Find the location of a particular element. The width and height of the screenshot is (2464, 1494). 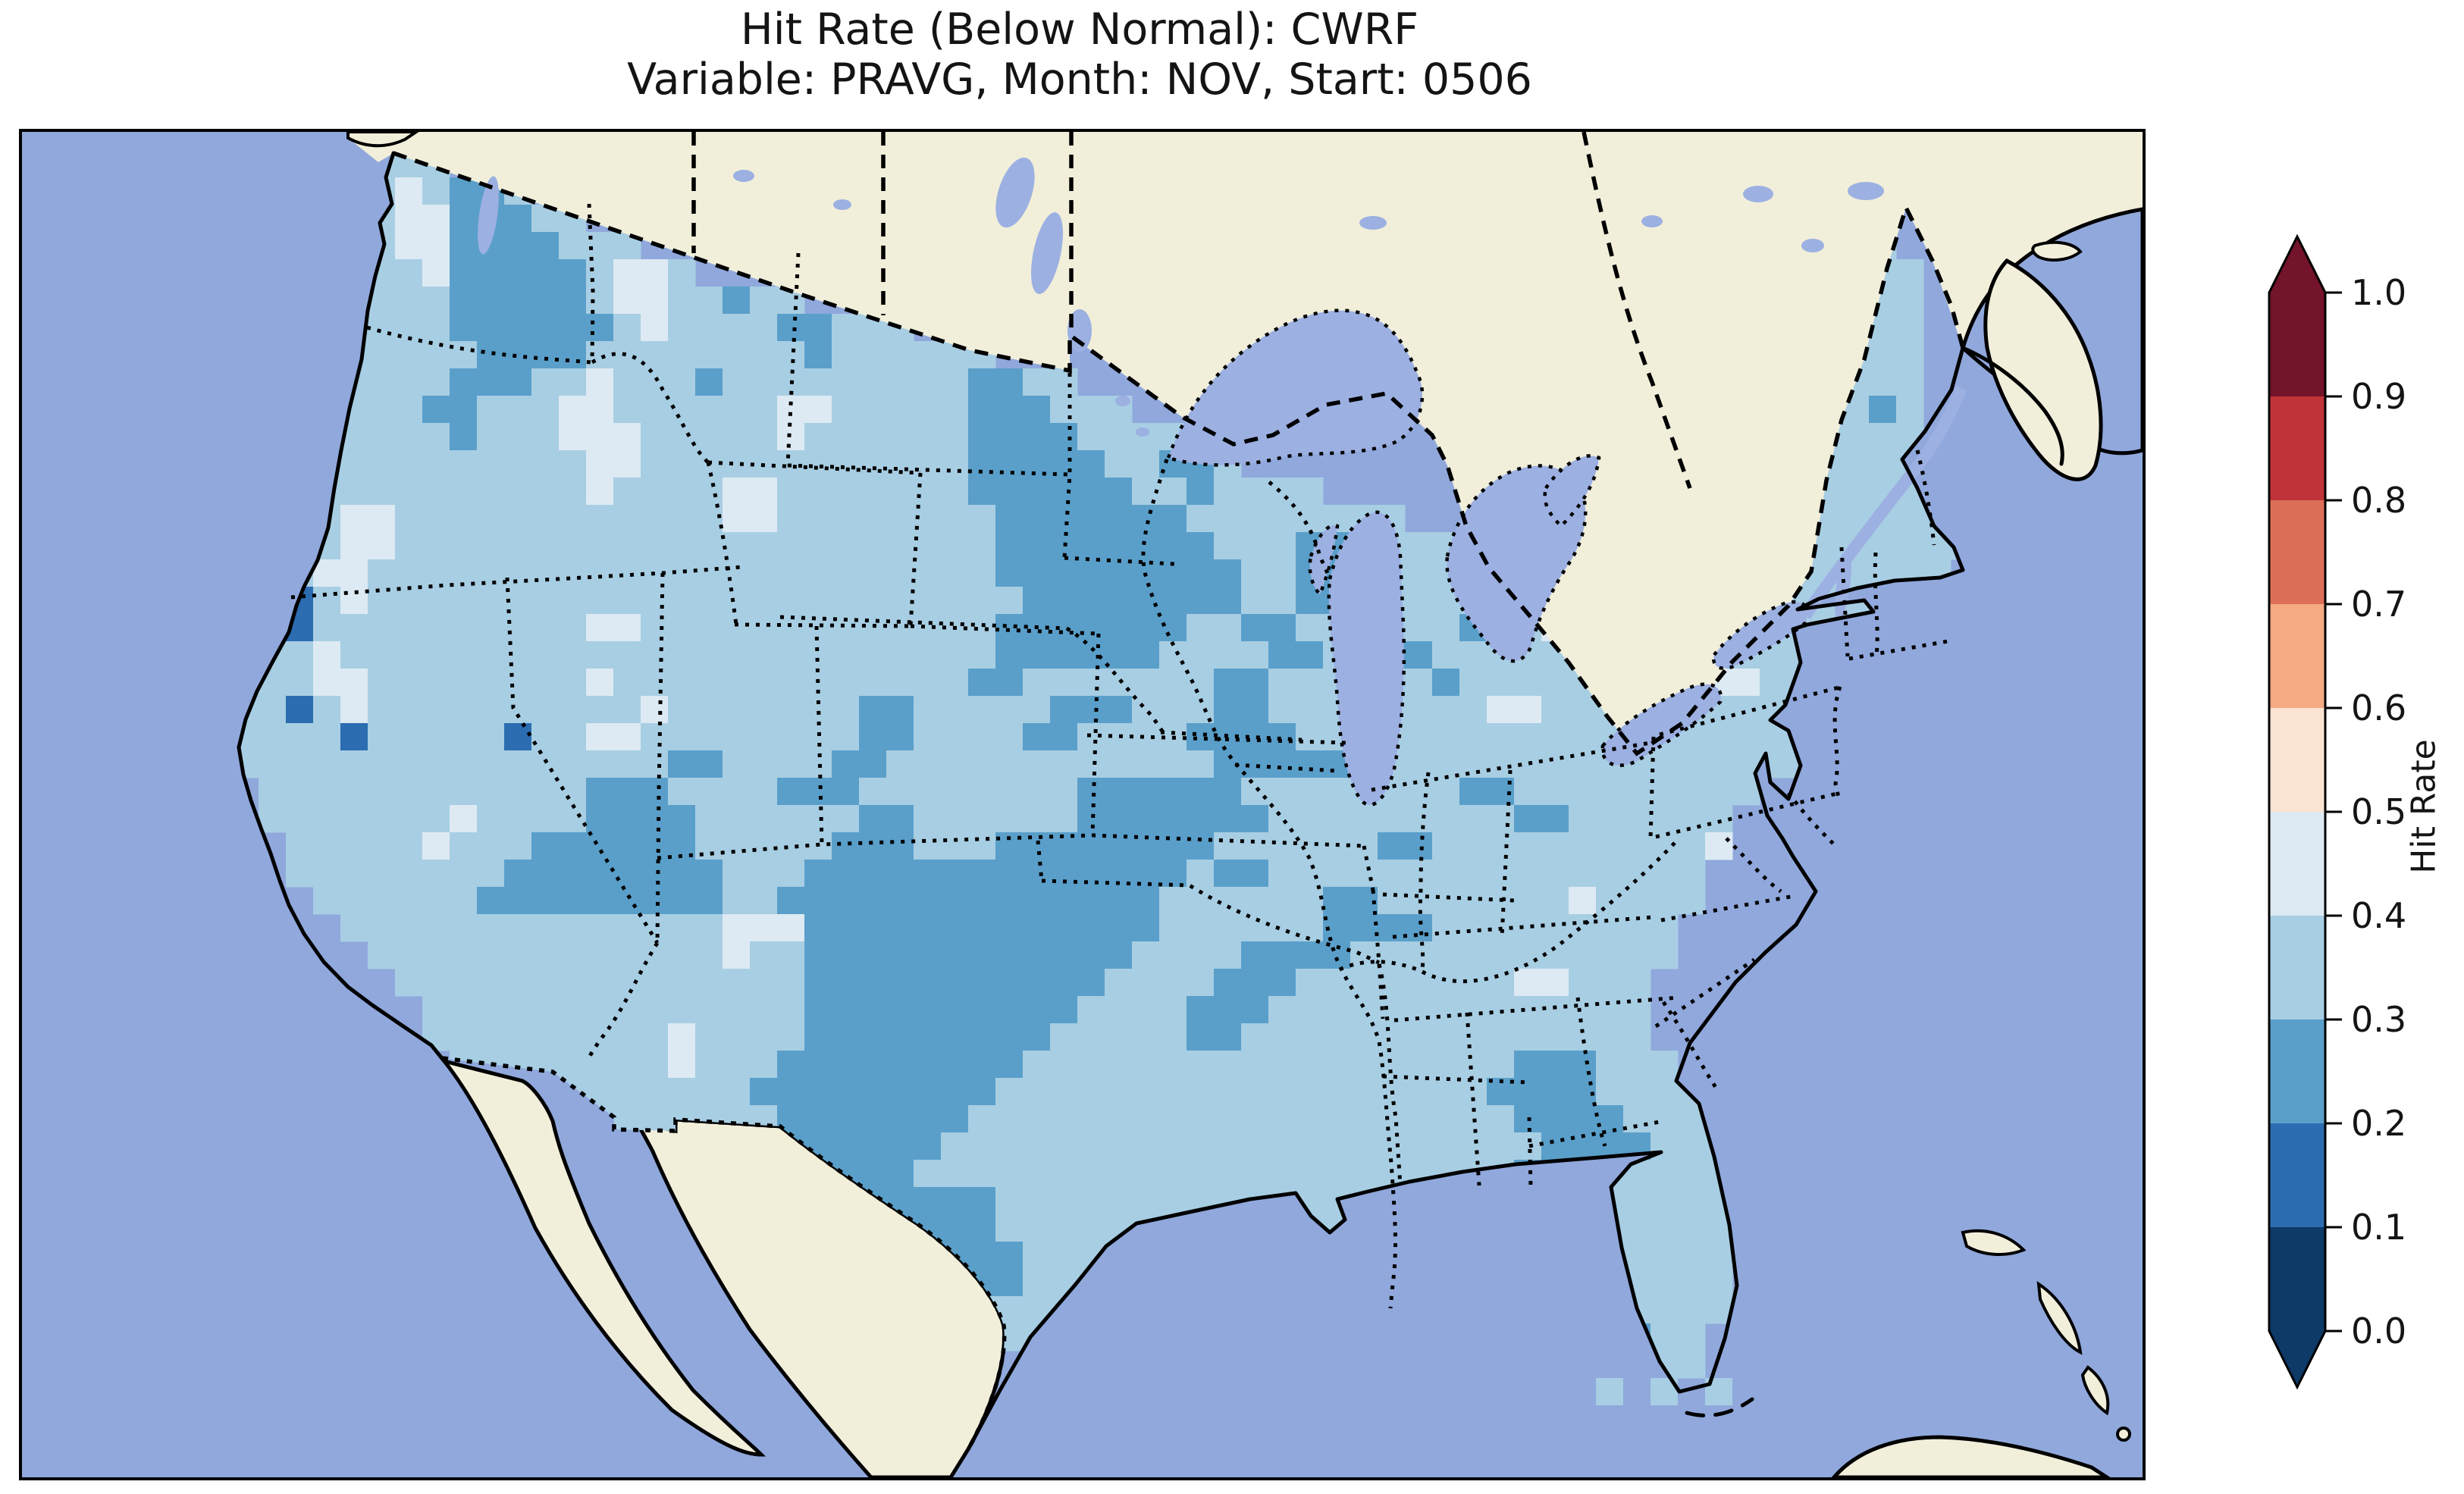

colorbar-tick-label: 0.7 is located at coordinates (2378, 604).